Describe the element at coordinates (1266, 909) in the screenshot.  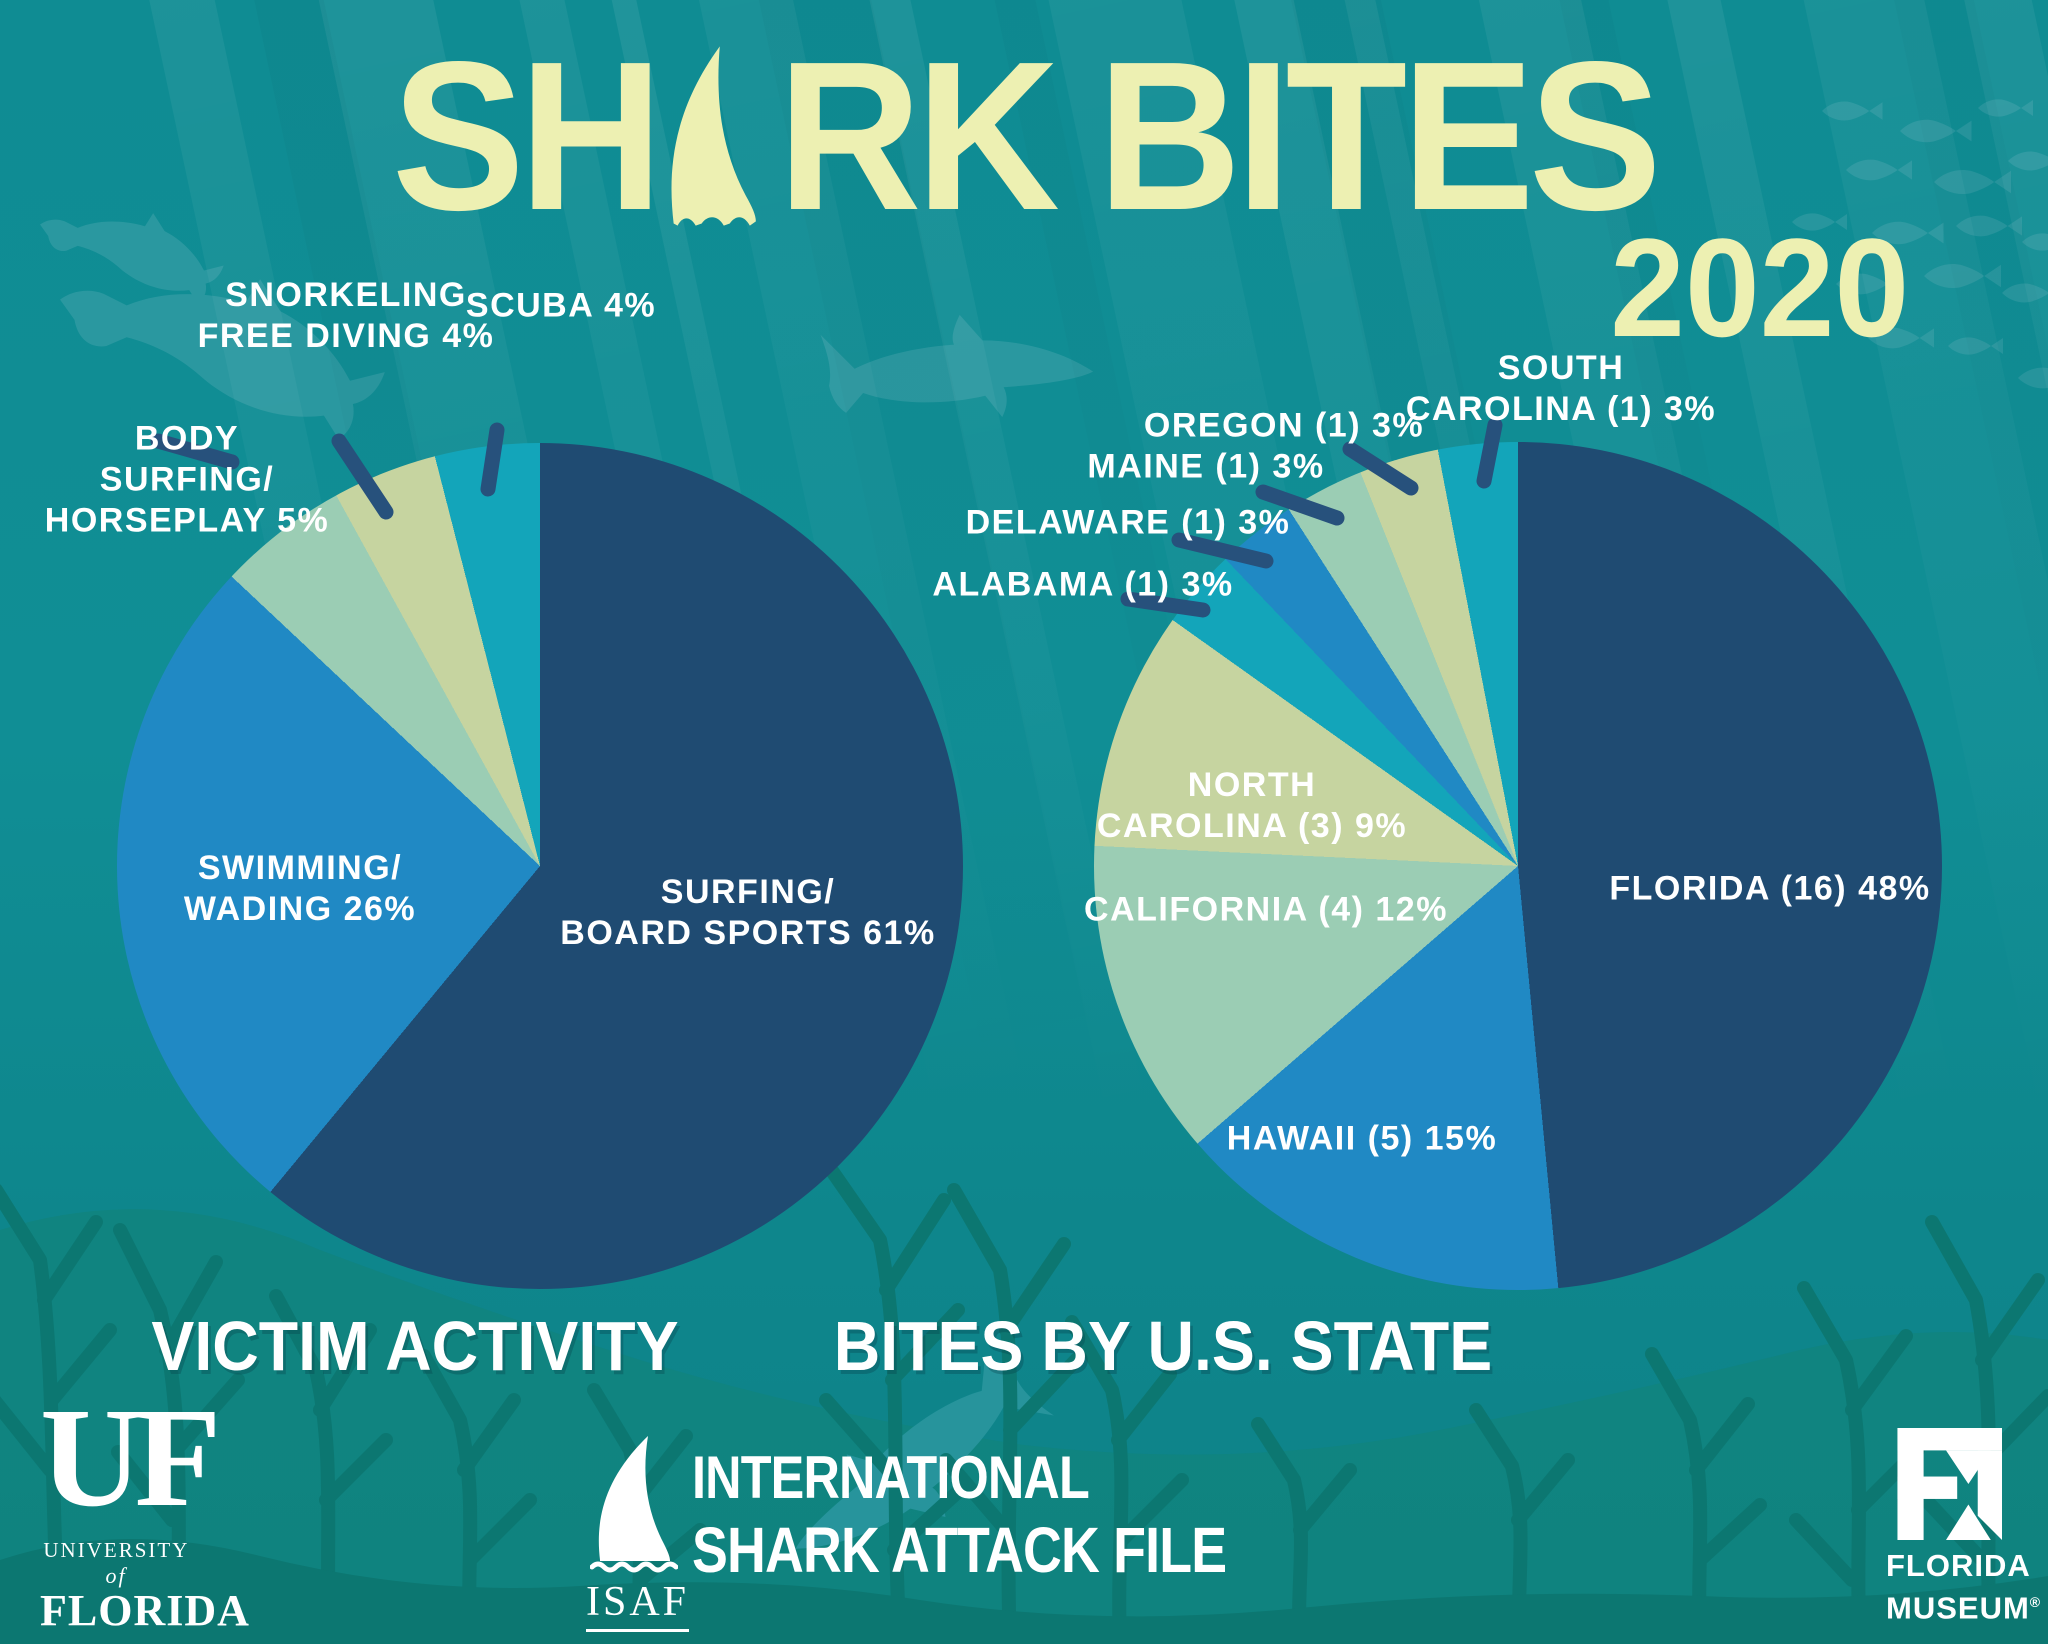
I see `slice-label-california: CALIFORNIA (4) 12%` at that location.